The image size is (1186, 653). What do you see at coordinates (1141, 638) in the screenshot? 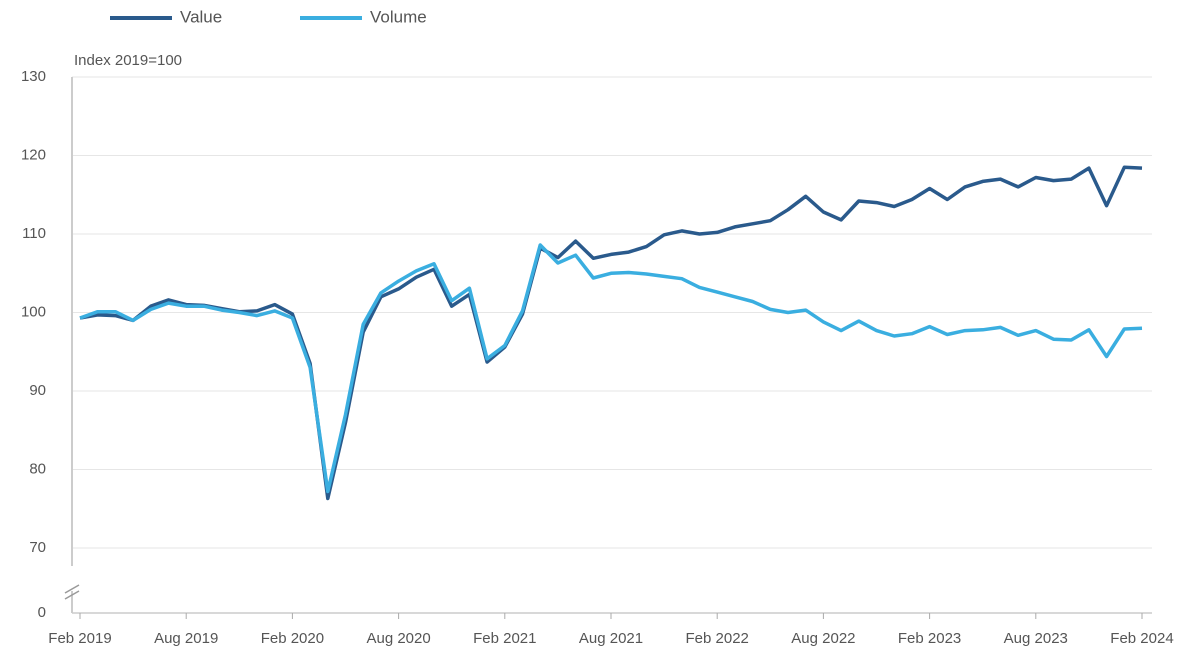
I see `x-tick-label: Feb 2024` at bounding box center [1141, 638].